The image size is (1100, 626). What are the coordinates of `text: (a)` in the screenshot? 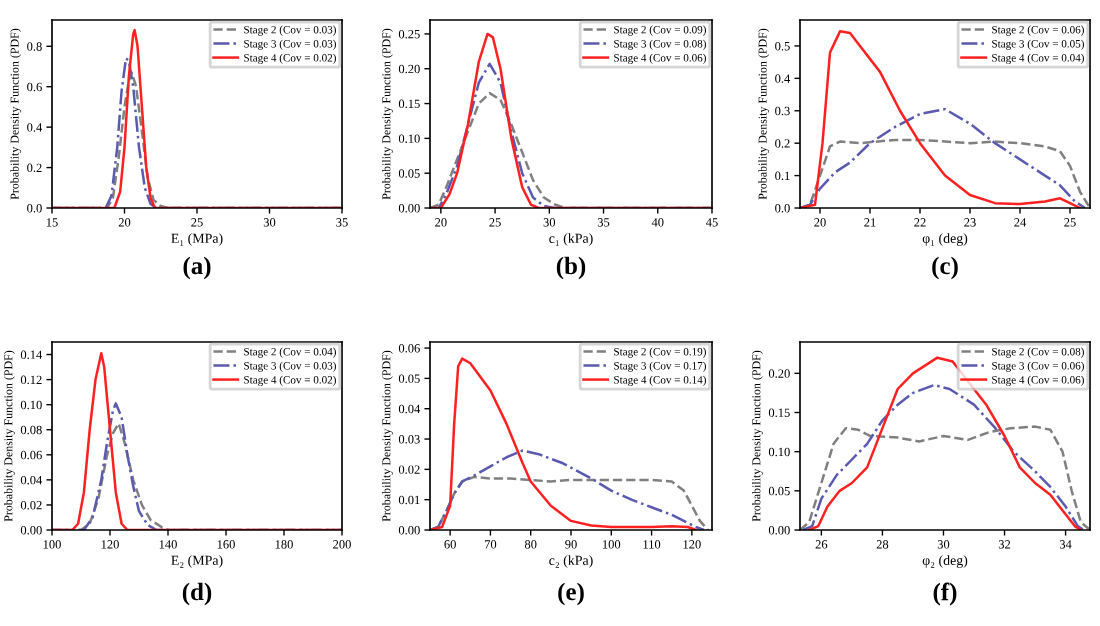 It's located at (197, 268).